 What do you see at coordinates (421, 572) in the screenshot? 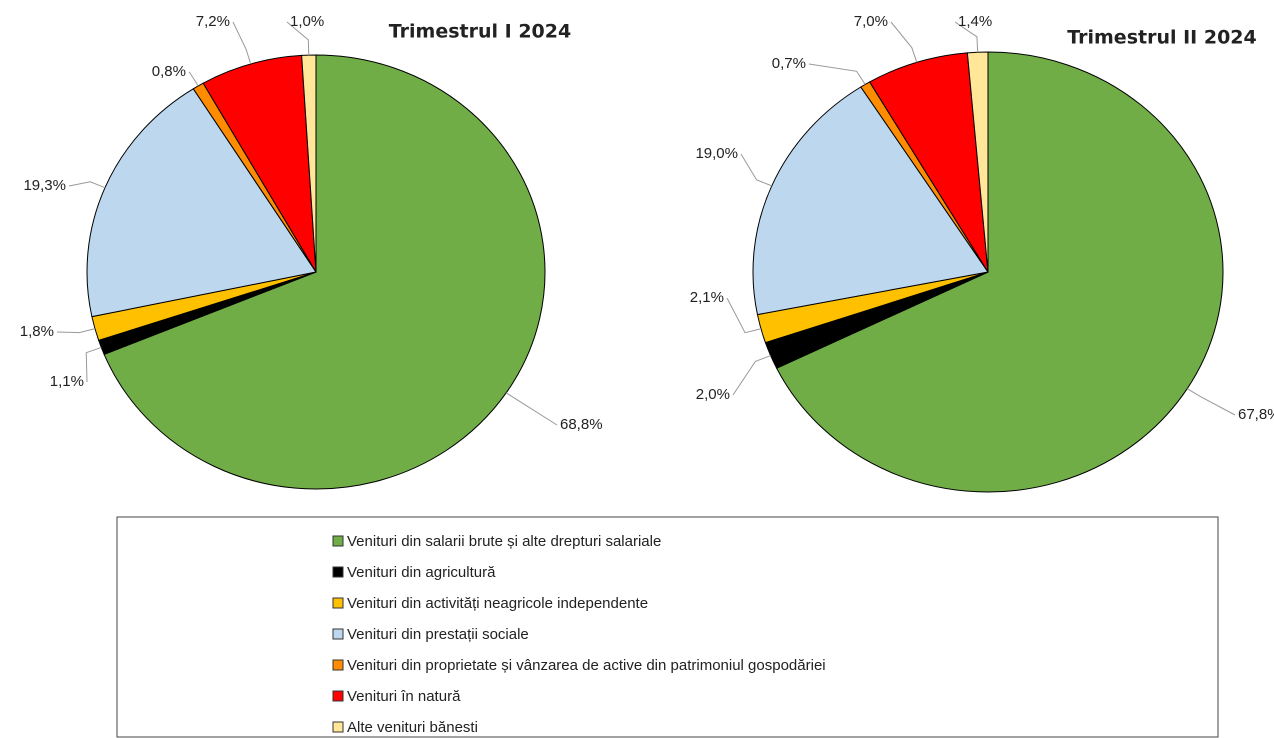
I see `legend-label: Venituri din agricultură` at bounding box center [421, 572].